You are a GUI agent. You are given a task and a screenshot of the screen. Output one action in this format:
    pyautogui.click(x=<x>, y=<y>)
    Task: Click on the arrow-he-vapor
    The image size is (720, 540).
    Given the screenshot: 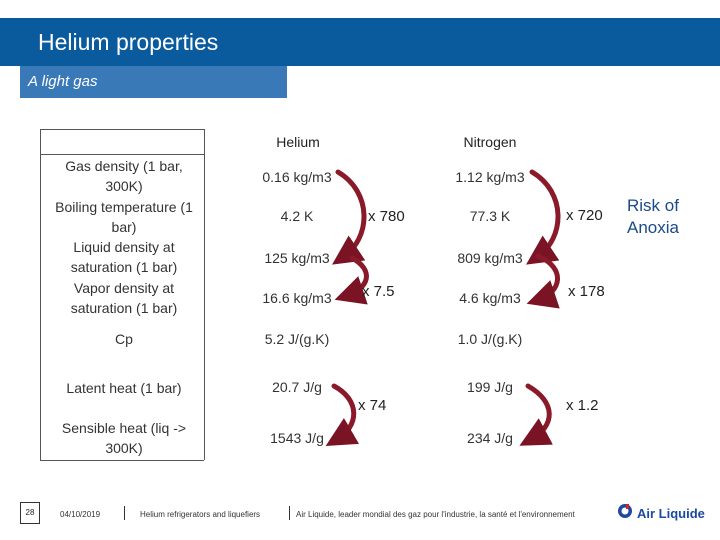 What is the action you would take?
    pyautogui.click(x=351, y=280)
    